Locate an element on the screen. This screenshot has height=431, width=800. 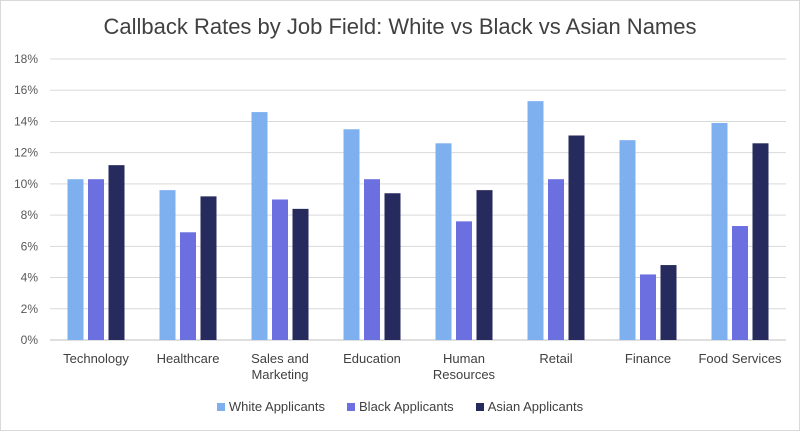
legend-label: Asian Applicants is located at coordinates (535, 406).